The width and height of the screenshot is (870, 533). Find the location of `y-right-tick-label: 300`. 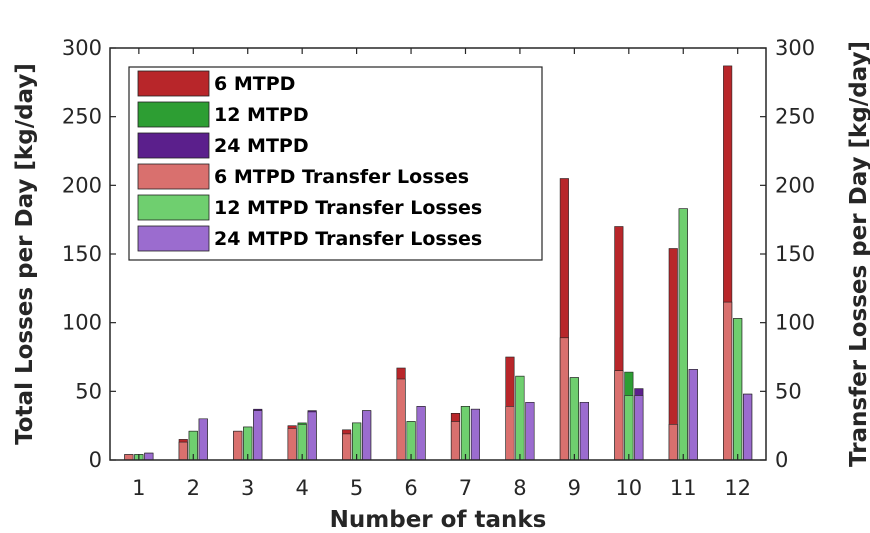

y-right-tick-label: 300 is located at coordinates (795, 48).